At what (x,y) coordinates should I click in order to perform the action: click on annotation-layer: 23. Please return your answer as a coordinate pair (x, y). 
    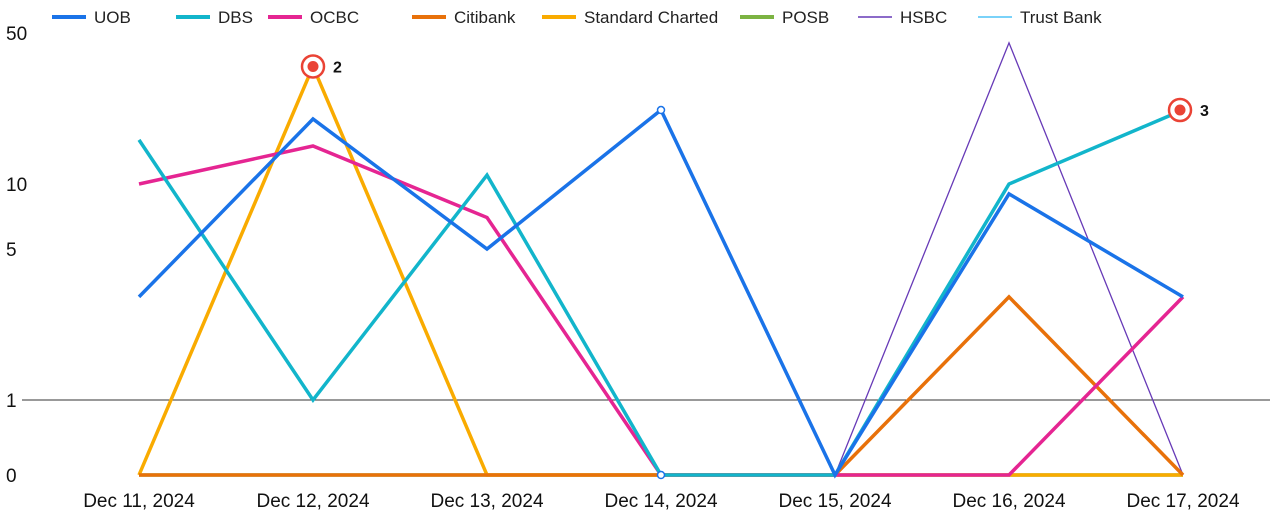
    Looking at the image, I should click on (754, 88).